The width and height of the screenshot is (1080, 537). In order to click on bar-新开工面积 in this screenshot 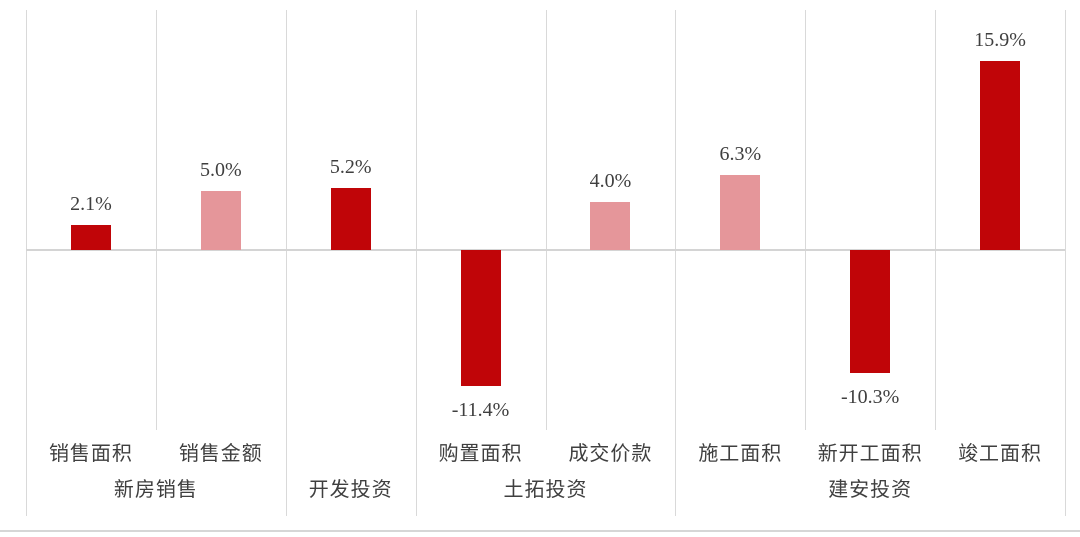, I will do `click(870, 311)`.